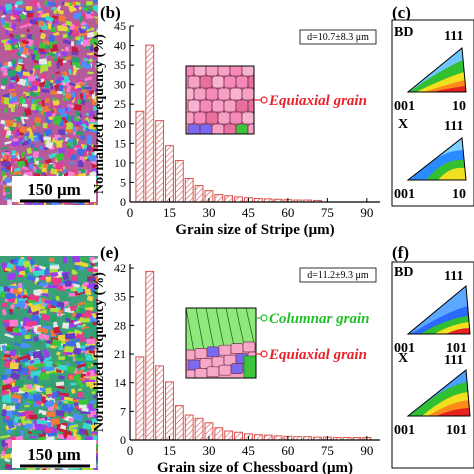 Image resolution: width=474 pixels, height=474 pixels. What do you see at coordinates (120, 354) in the screenshot?
I see `y-tick-label: 21` at bounding box center [120, 354].